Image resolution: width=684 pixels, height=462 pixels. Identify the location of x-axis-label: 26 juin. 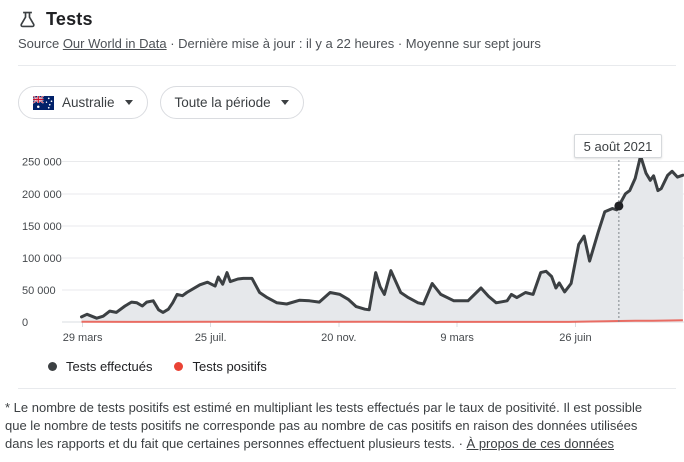
(575, 338).